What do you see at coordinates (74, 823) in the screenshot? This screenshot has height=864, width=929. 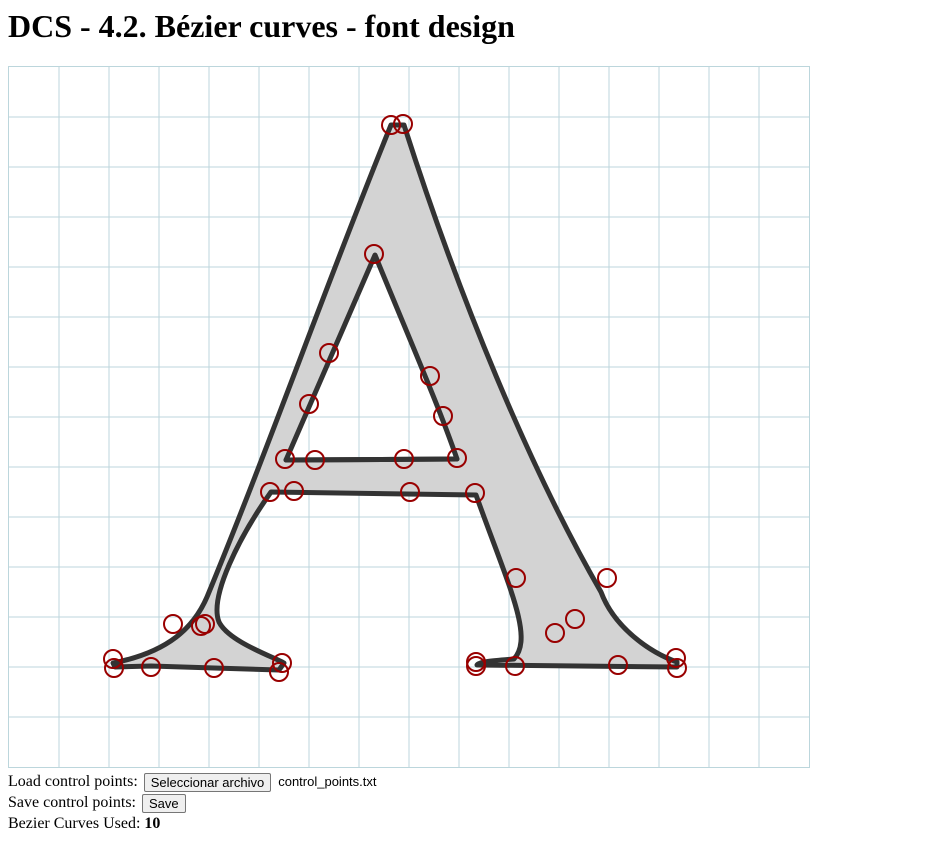 I see `curve-count-label: Bezier Curves Used:` at bounding box center [74, 823].